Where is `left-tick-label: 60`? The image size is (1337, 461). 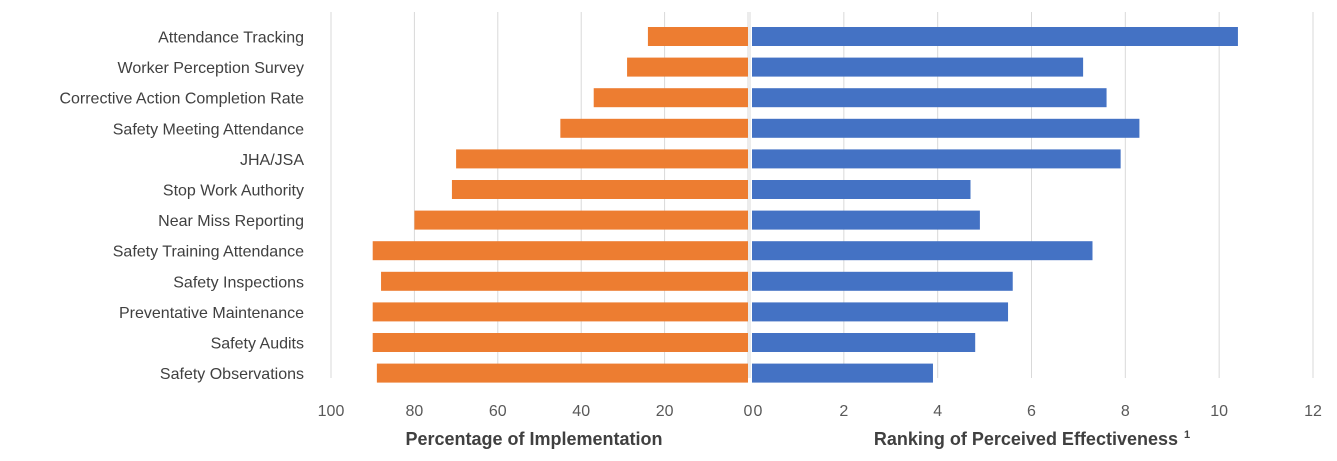
left-tick-label: 60 is located at coordinates (498, 411).